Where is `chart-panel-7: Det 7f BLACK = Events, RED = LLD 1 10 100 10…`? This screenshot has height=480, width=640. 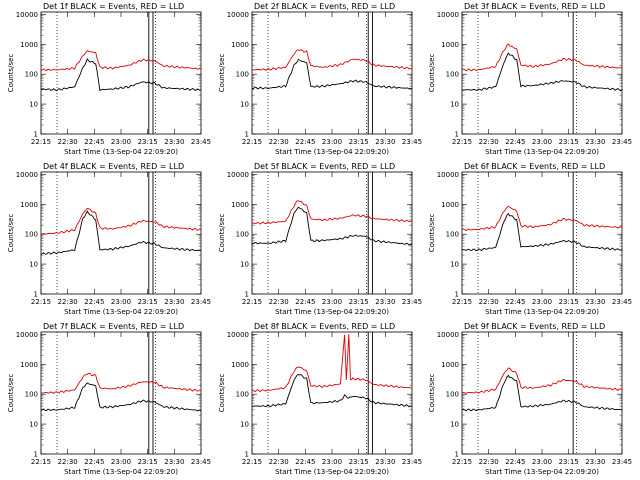 chart-panel-7: Det 7f BLACK = Events, RED = LLD 1 10 100 10… is located at coordinates (109, 399).